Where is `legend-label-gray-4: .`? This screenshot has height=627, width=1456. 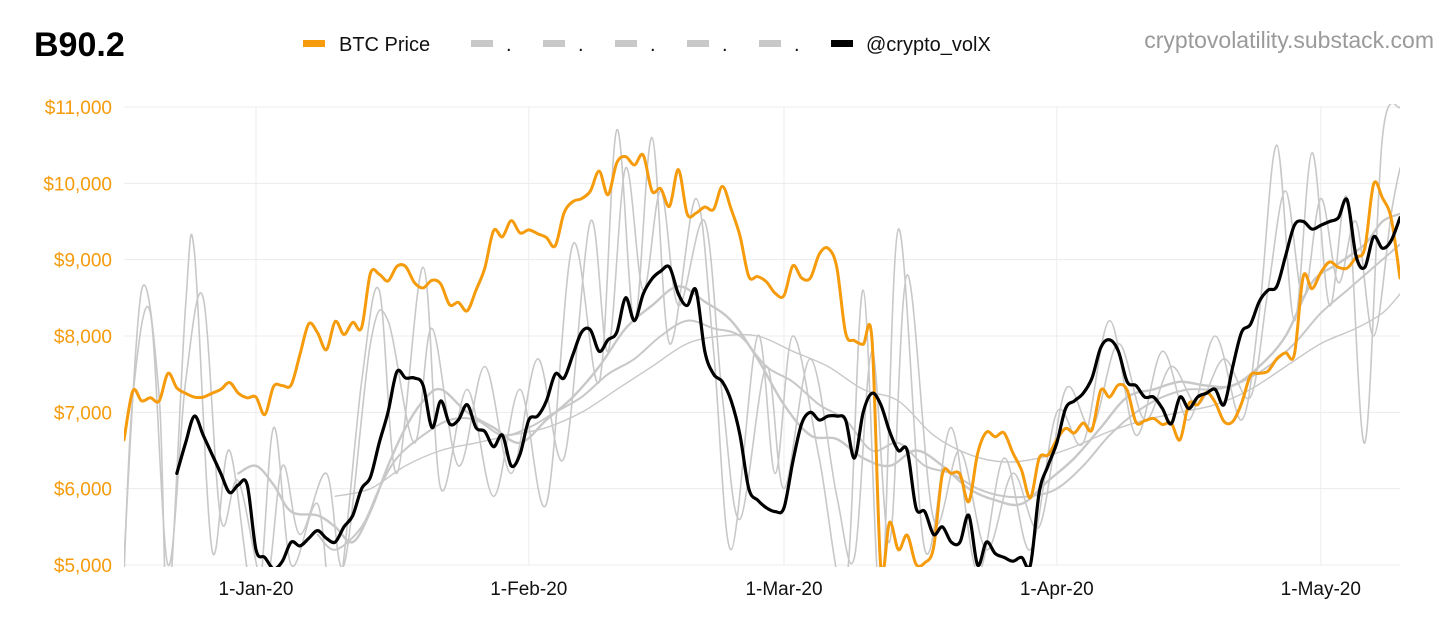 legend-label-gray-4: . is located at coordinates (725, 45).